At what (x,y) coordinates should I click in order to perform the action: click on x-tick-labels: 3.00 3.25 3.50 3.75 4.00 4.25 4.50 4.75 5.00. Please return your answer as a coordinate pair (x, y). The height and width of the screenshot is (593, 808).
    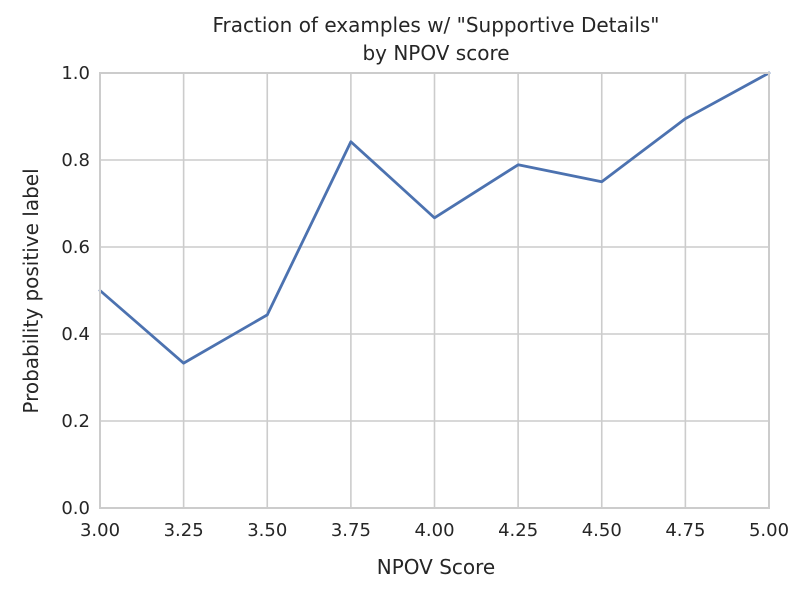
    Looking at the image, I should click on (434, 530).